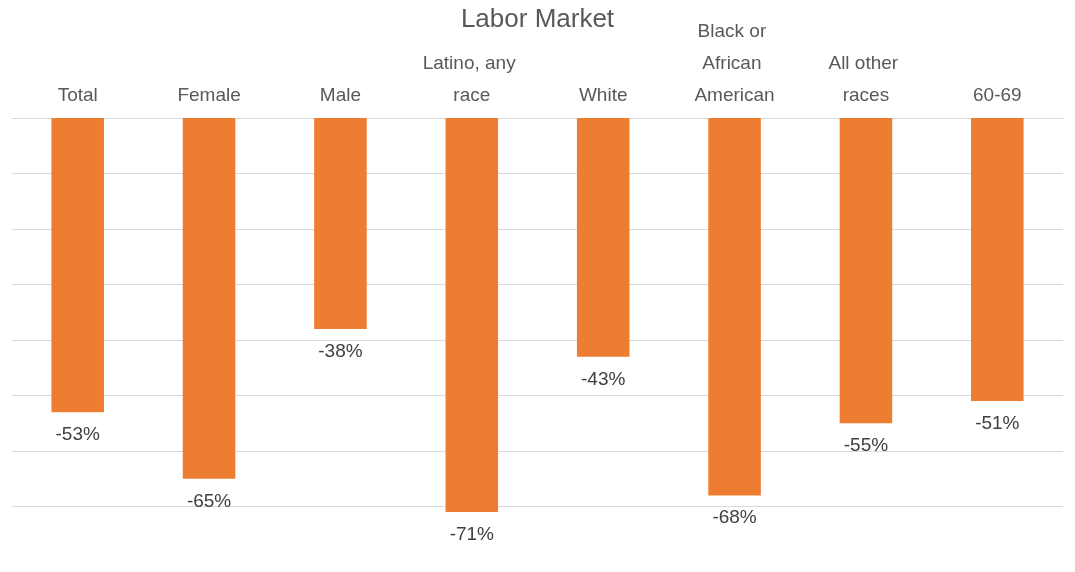 The image size is (1075, 572). What do you see at coordinates (209, 94) in the screenshot?
I see `x-tick-label: Female` at bounding box center [209, 94].